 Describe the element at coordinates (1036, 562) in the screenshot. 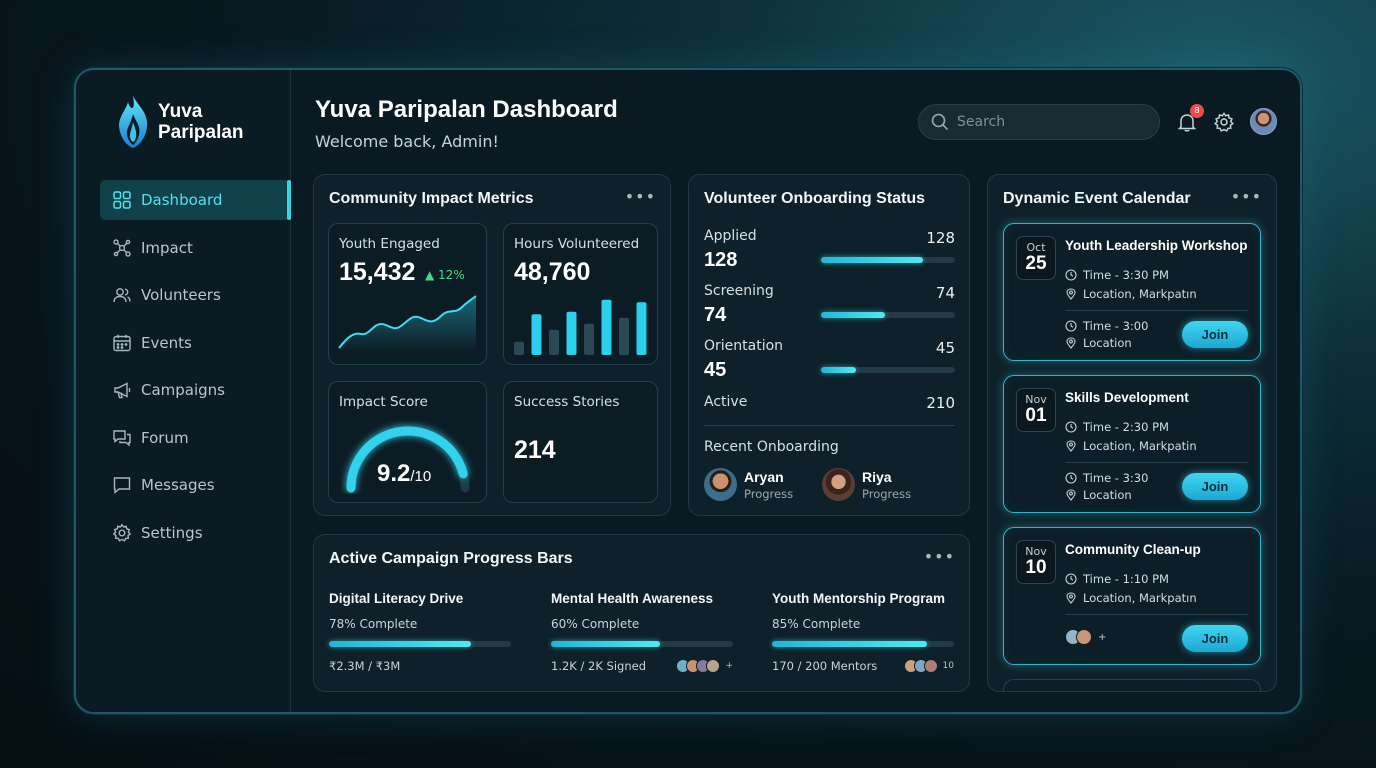

I see `event-date: Nov 10` at that location.